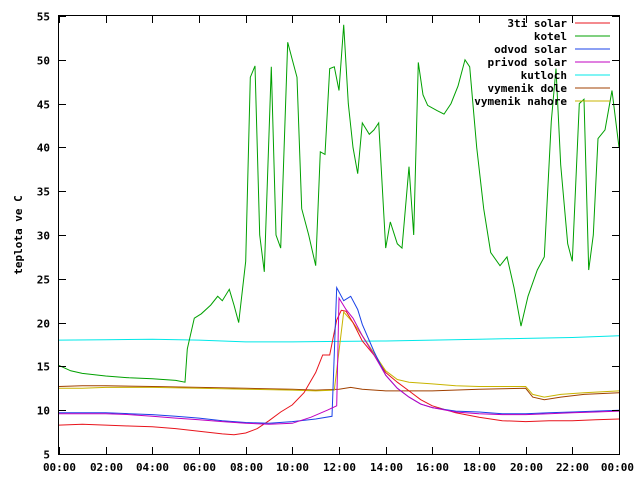  I want to click on y-tick-label: 50, so click(43, 61).